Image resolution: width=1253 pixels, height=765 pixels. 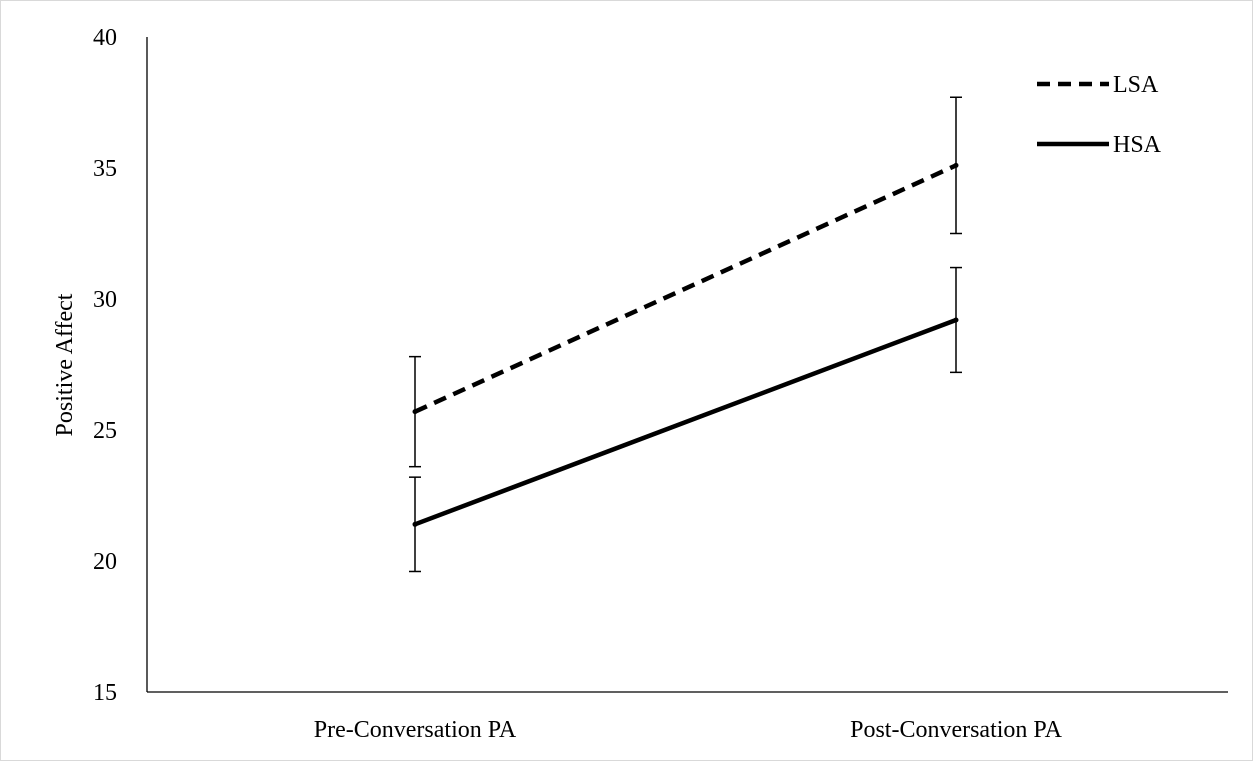 What do you see at coordinates (1099, 145) in the screenshot?
I see `legend-item-hsa: HSA` at bounding box center [1099, 145].